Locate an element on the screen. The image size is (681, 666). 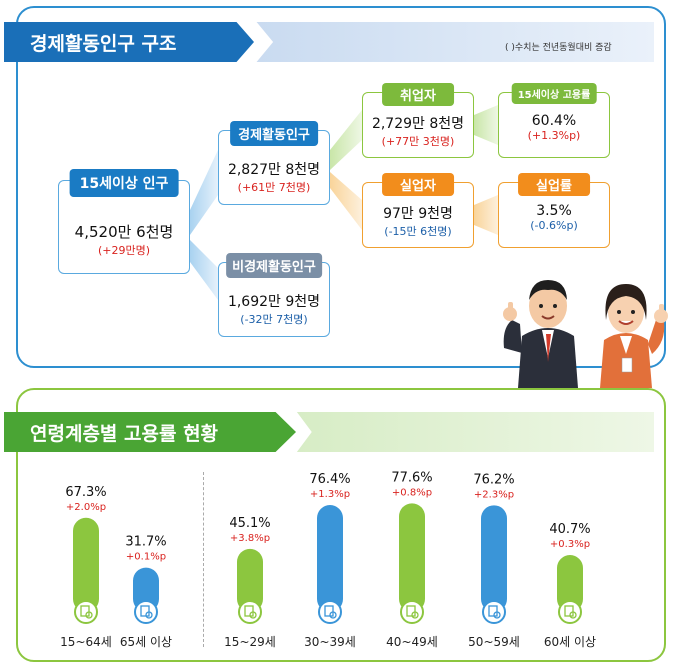
category-label-2: 15~29세 is located at coordinates (250, 642).